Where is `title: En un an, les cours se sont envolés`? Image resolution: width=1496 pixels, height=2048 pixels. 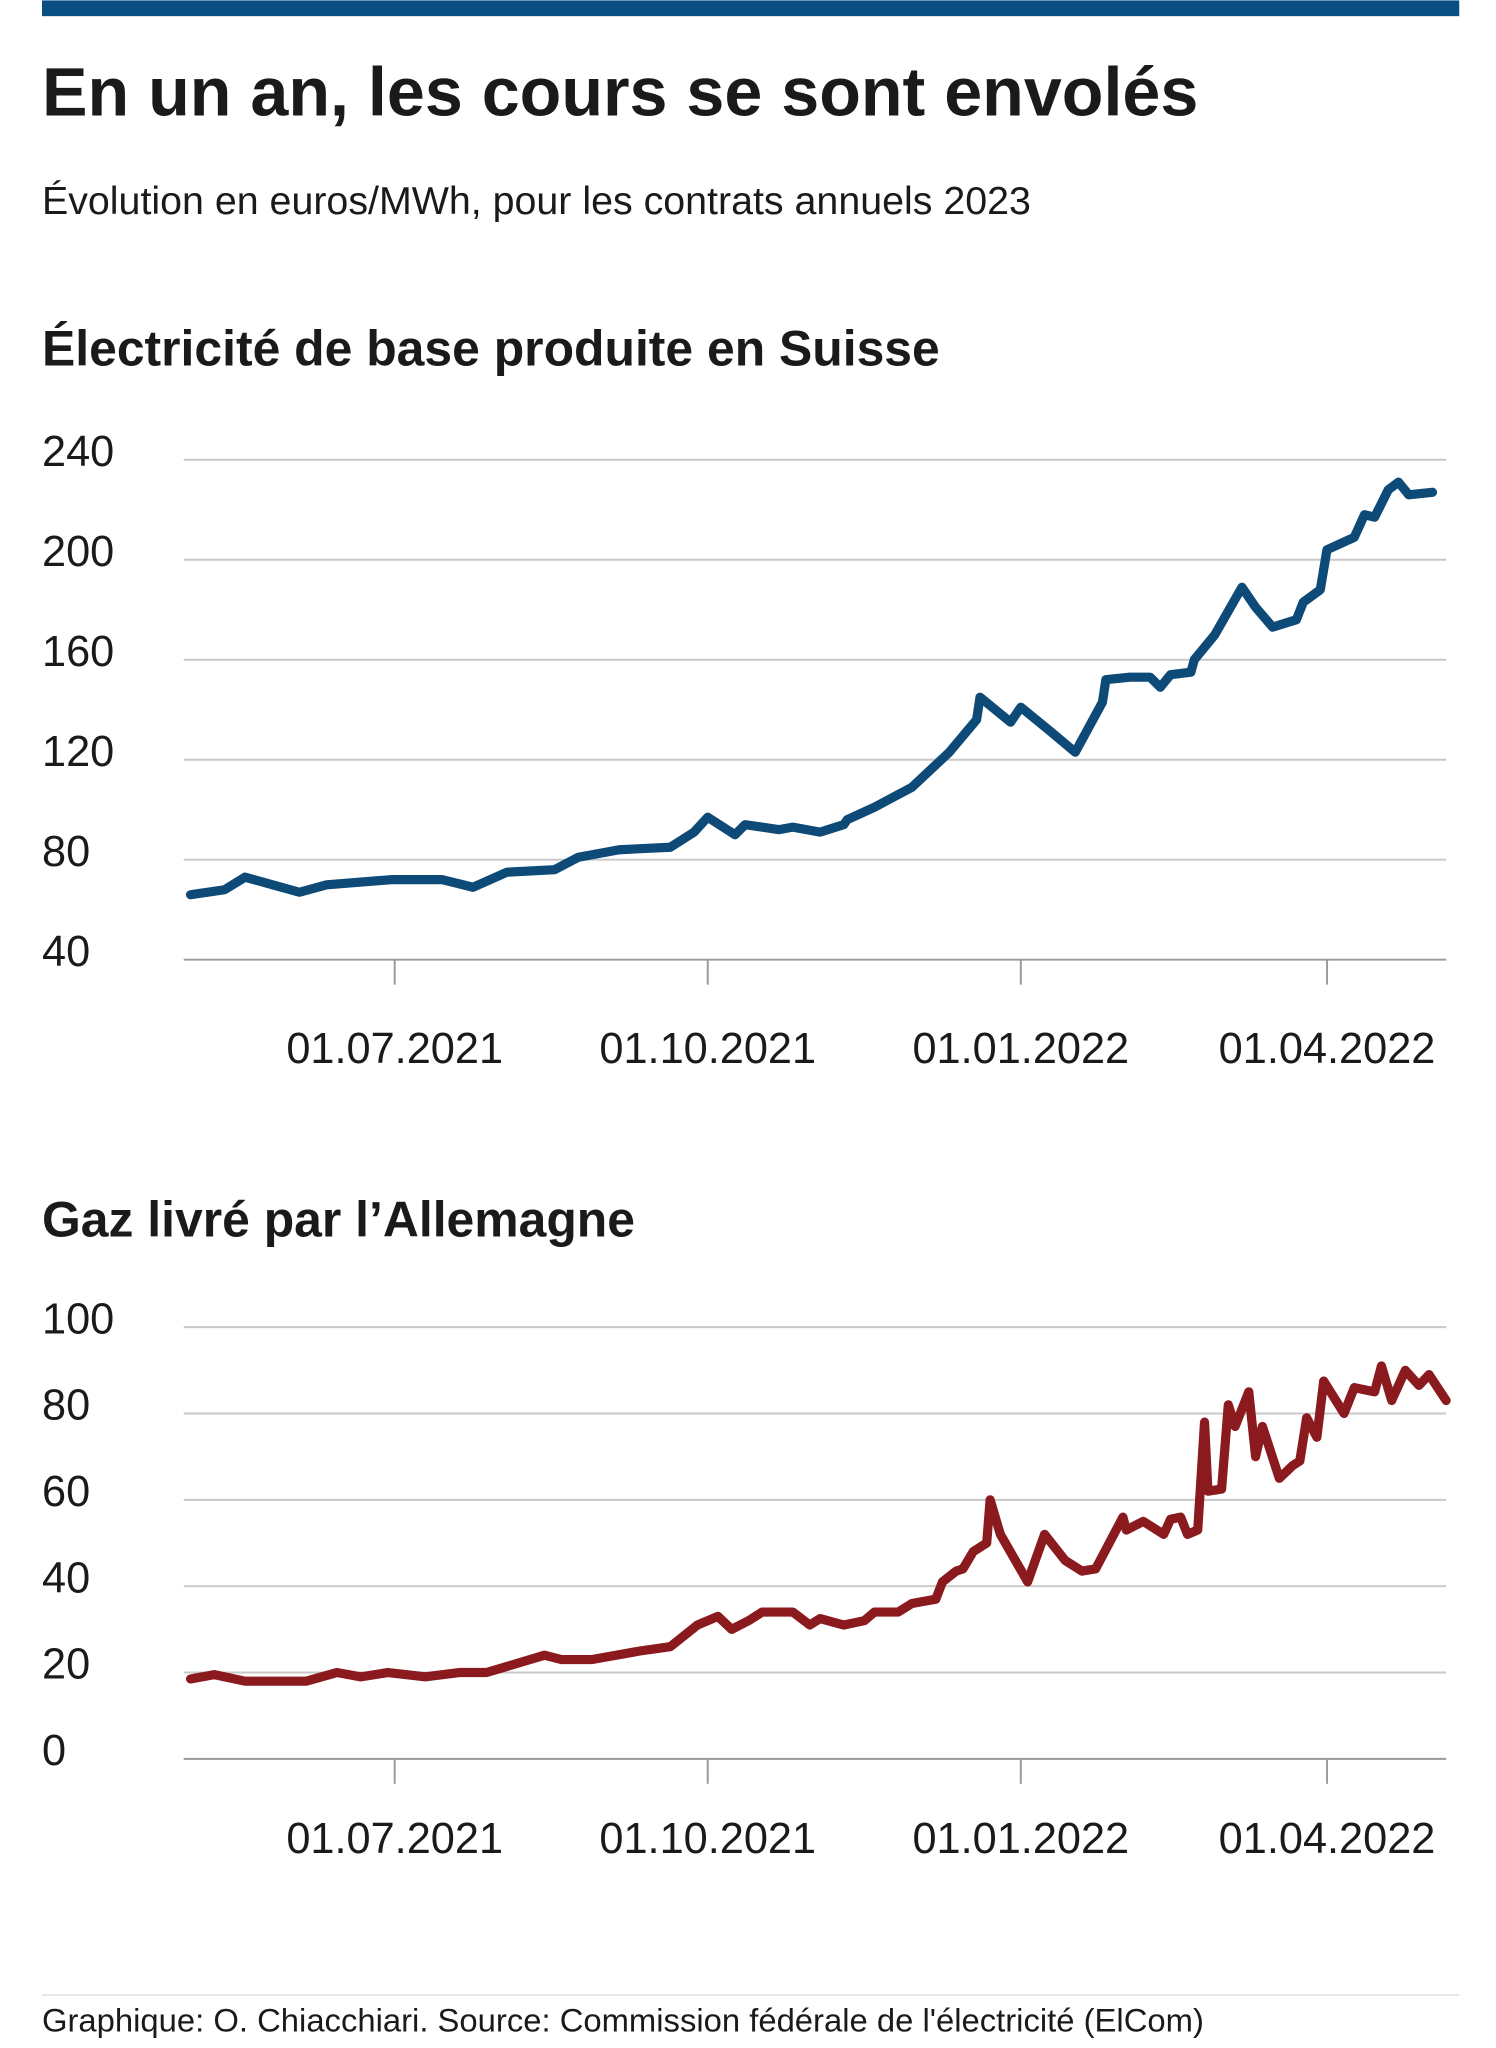
title: En un an, les cours se sont envolés is located at coordinates (620, 93).